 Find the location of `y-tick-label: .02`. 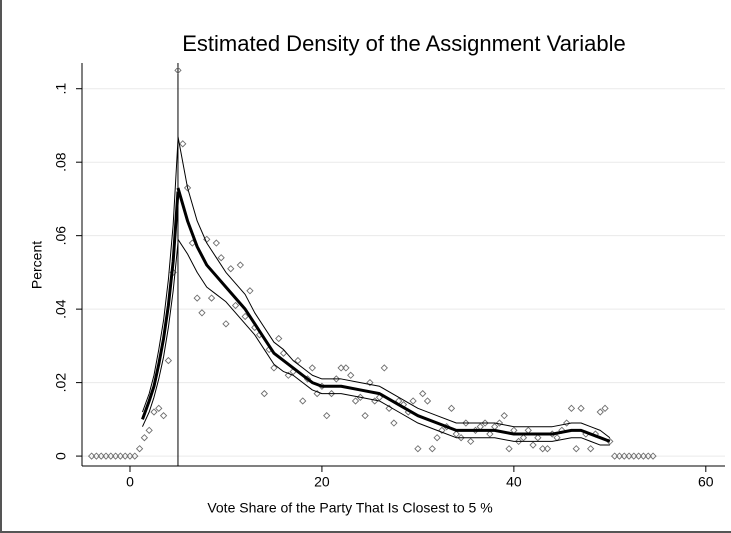

y-tick-label: .02 is located at coordinates (61, 383).